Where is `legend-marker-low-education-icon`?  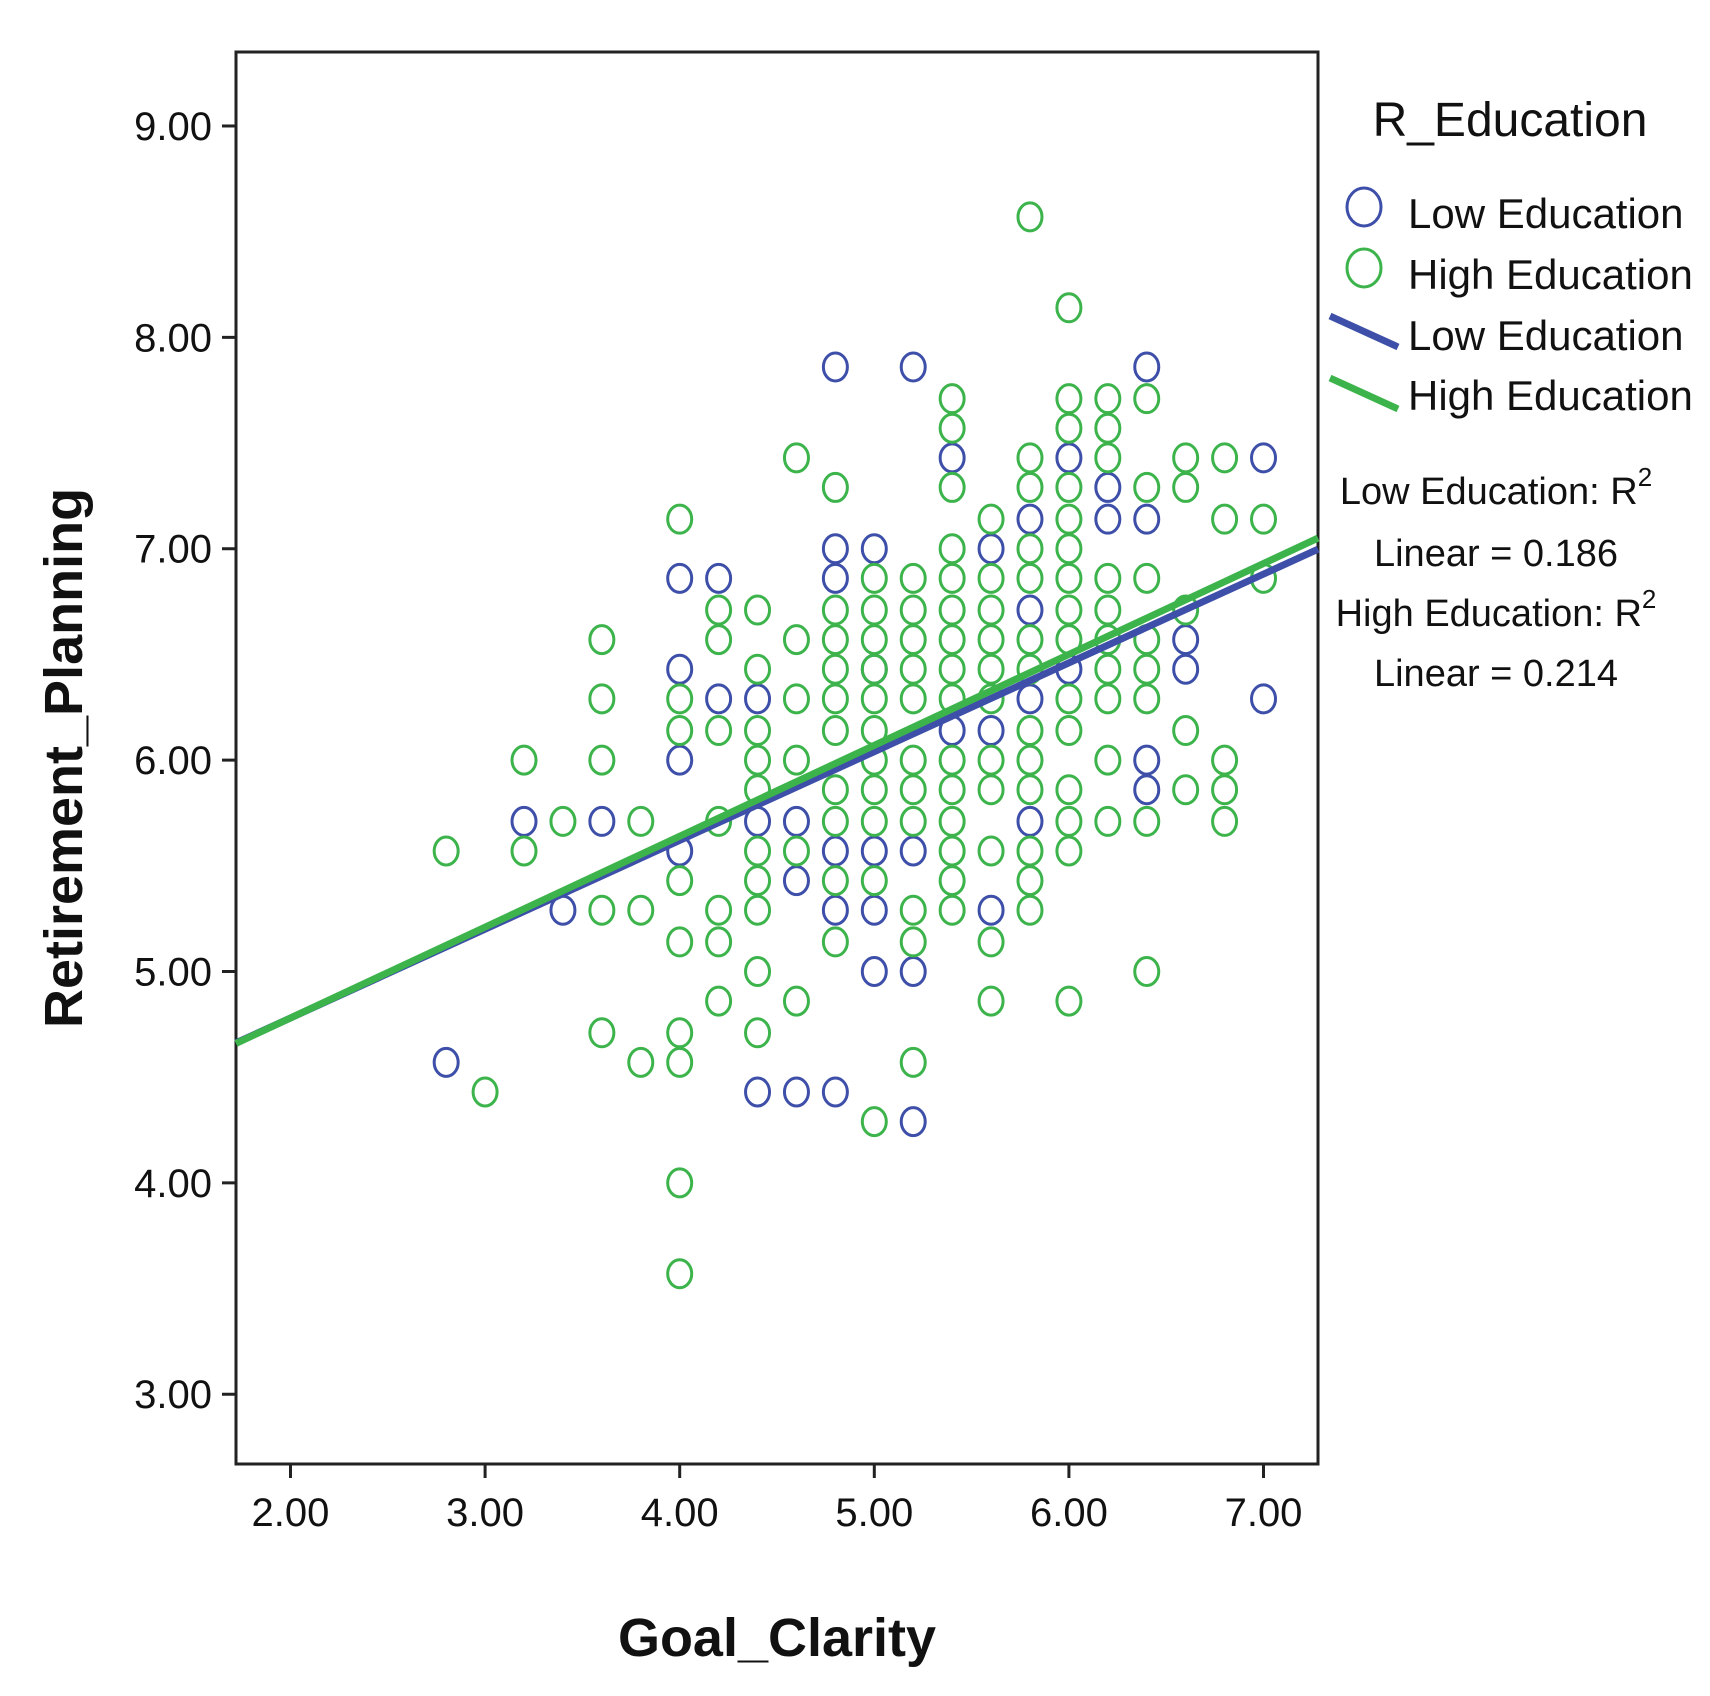
legend-marker-low-education-icon is located at coordinates (1364, 207).